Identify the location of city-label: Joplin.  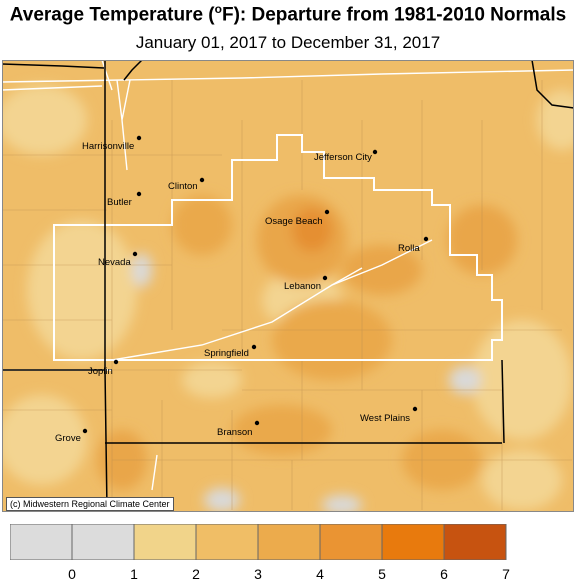
(100, 371).